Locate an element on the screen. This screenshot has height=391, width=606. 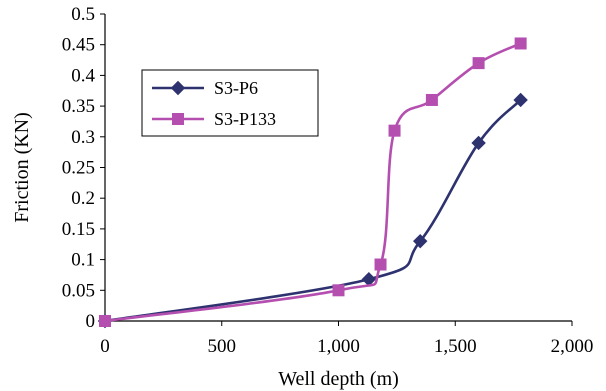
x-axis-title: Well depth (m) is located at coordinates (338, 379).